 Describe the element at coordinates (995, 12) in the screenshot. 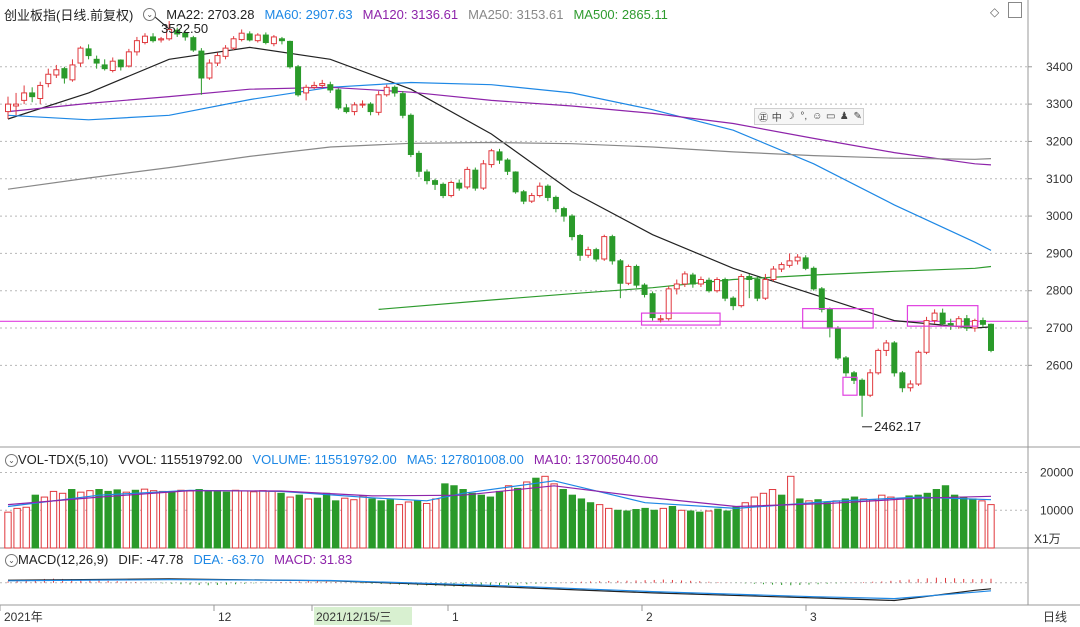

I see `diamond-icon: ◇` at that location.